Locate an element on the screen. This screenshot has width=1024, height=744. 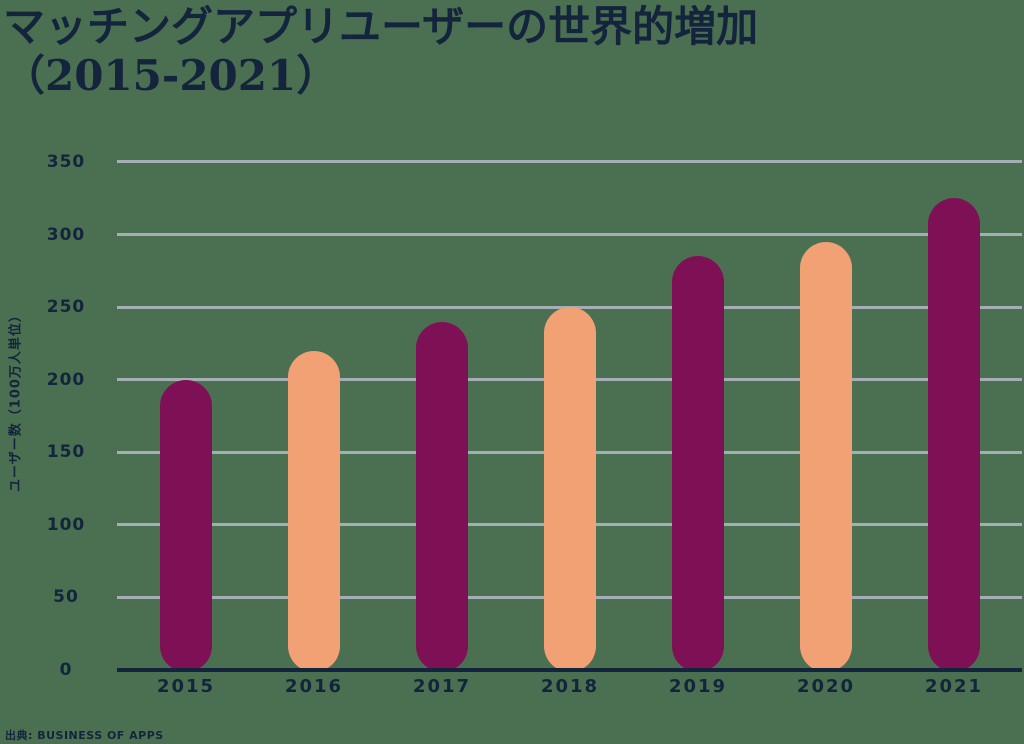
x-tick-label-2019: 2019 is located at coordinates (698, 686).